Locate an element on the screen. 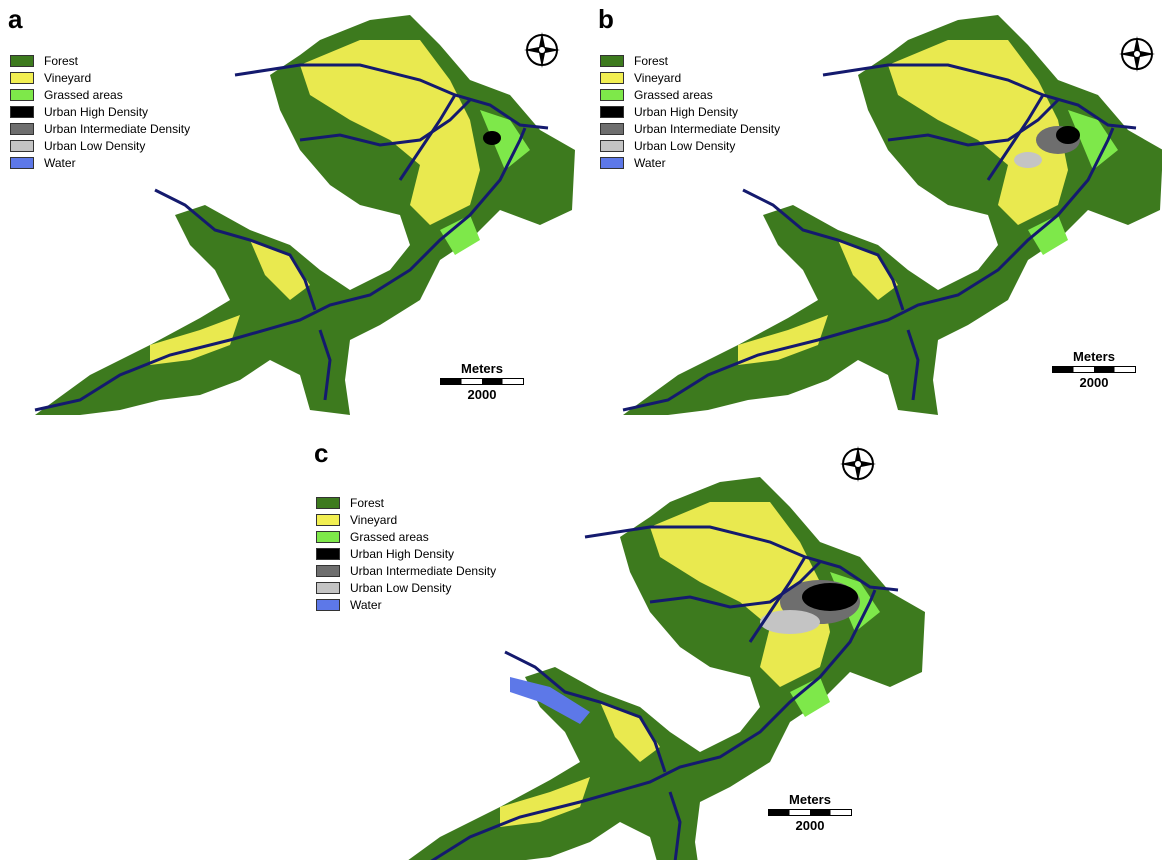 This screenshot has width=1162, height=860. urban-low-area is located at coordinates (790, 622).